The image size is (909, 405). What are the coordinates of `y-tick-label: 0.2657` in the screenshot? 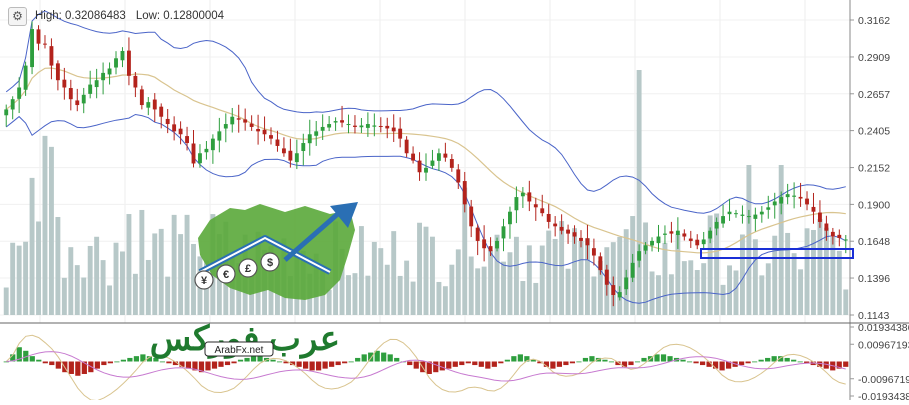 It's located at (874, 95).